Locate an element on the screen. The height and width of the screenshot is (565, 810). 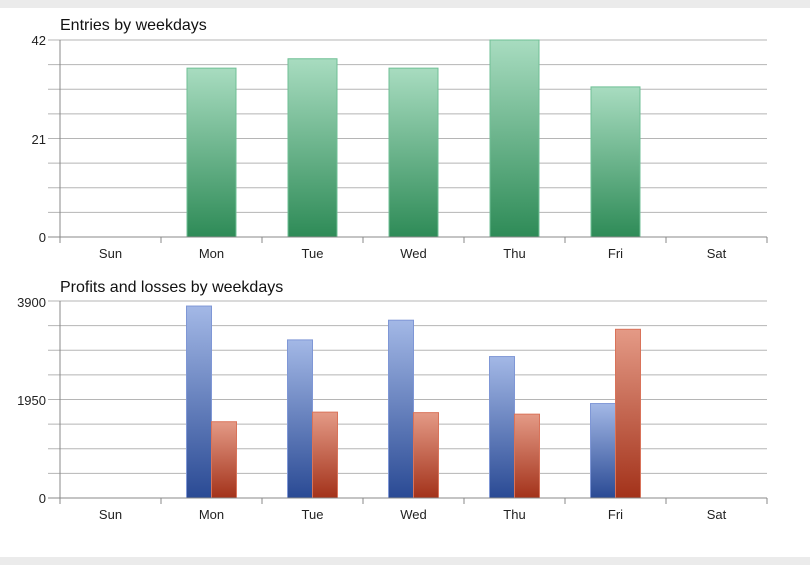
entries-bar-wed-s0 is located at coordinates (413, 152).